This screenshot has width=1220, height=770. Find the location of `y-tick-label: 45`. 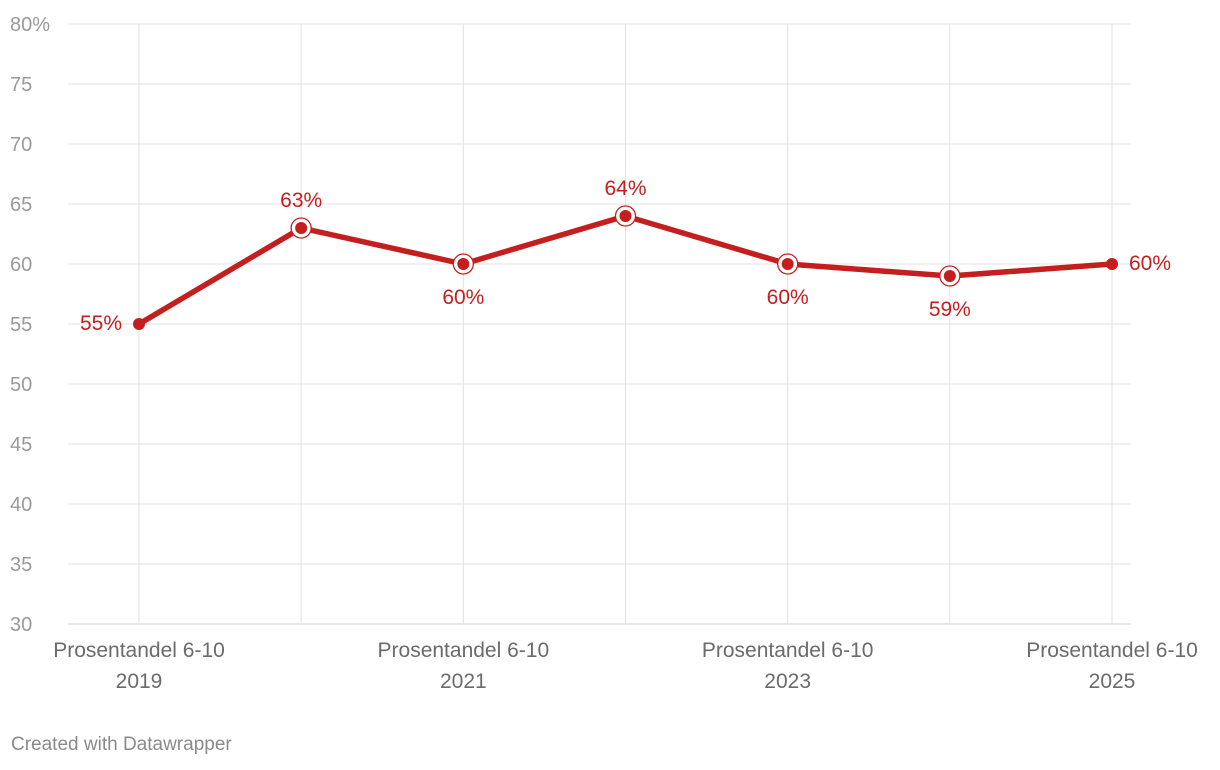

y-tick-label: 45 is located at coordinates (21, 445).